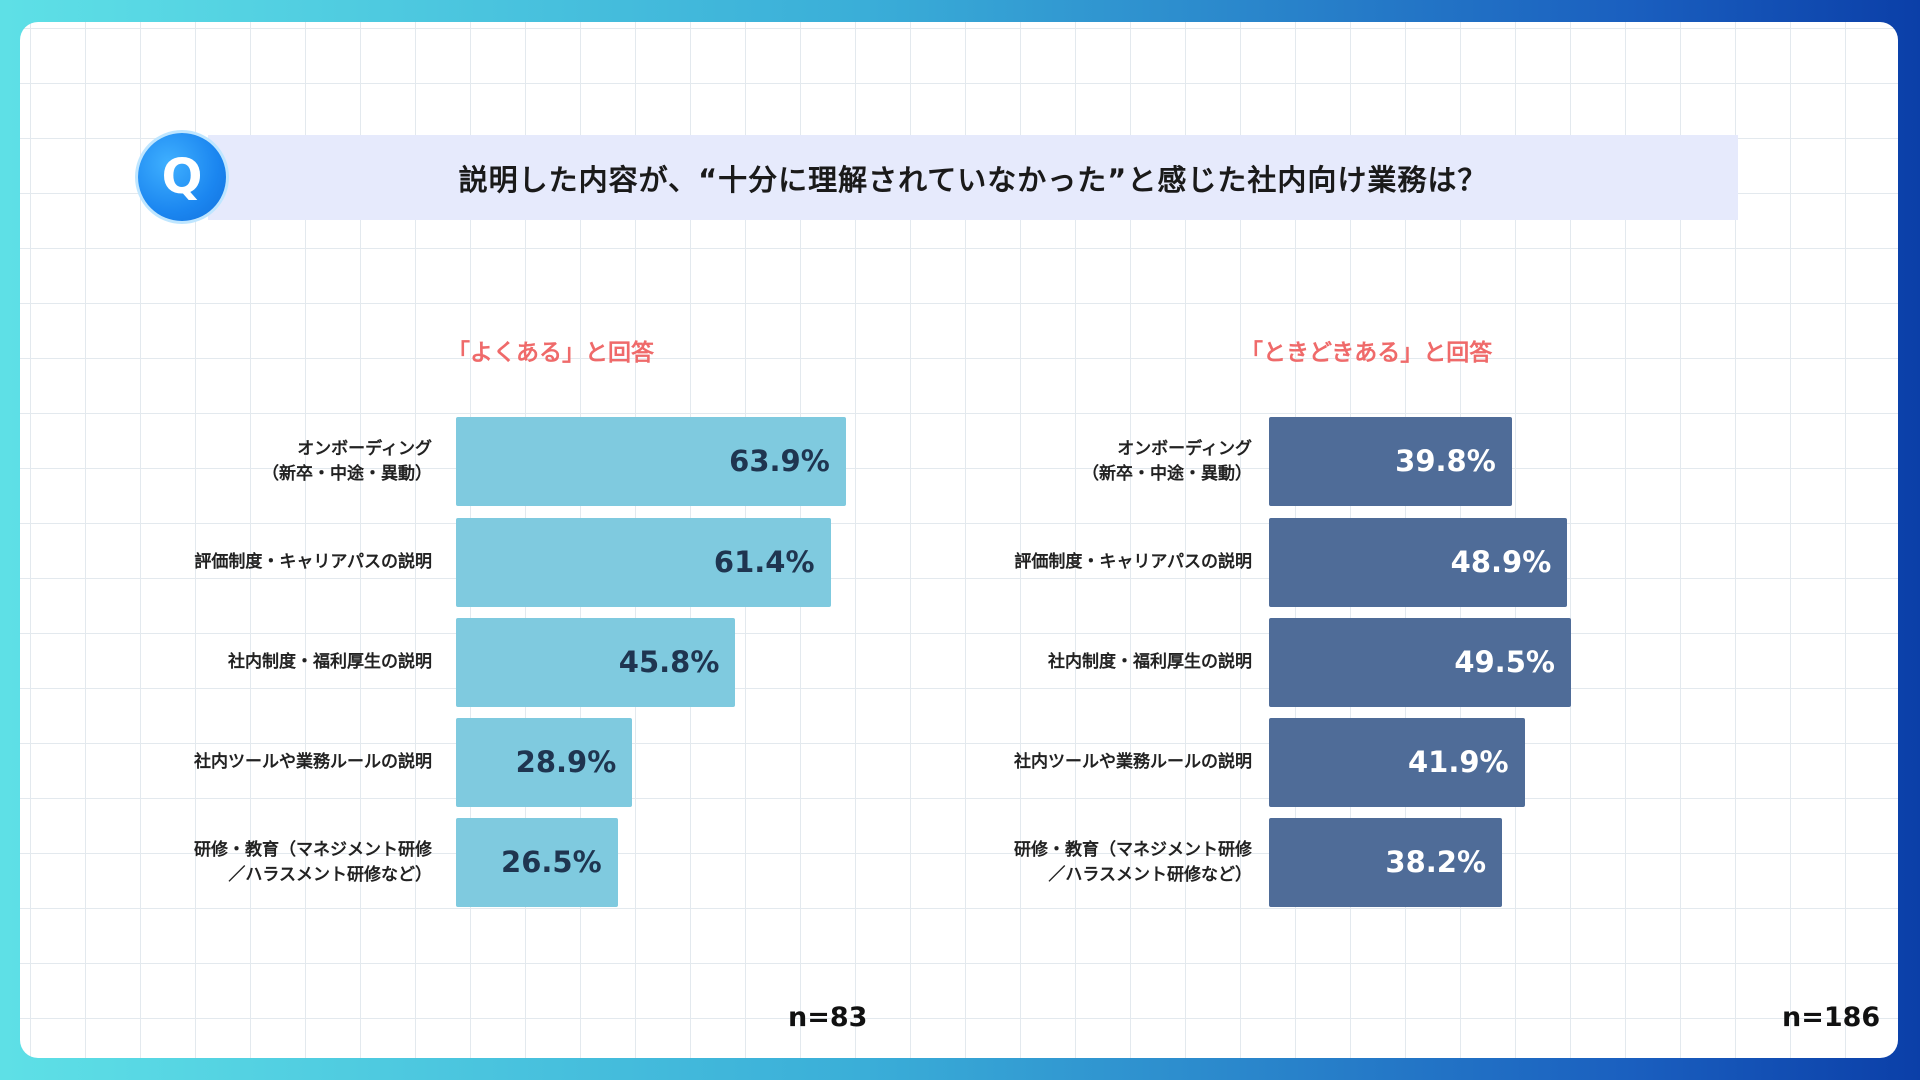  I want to click on left-sample-size: n=83, so click(828, 1017).